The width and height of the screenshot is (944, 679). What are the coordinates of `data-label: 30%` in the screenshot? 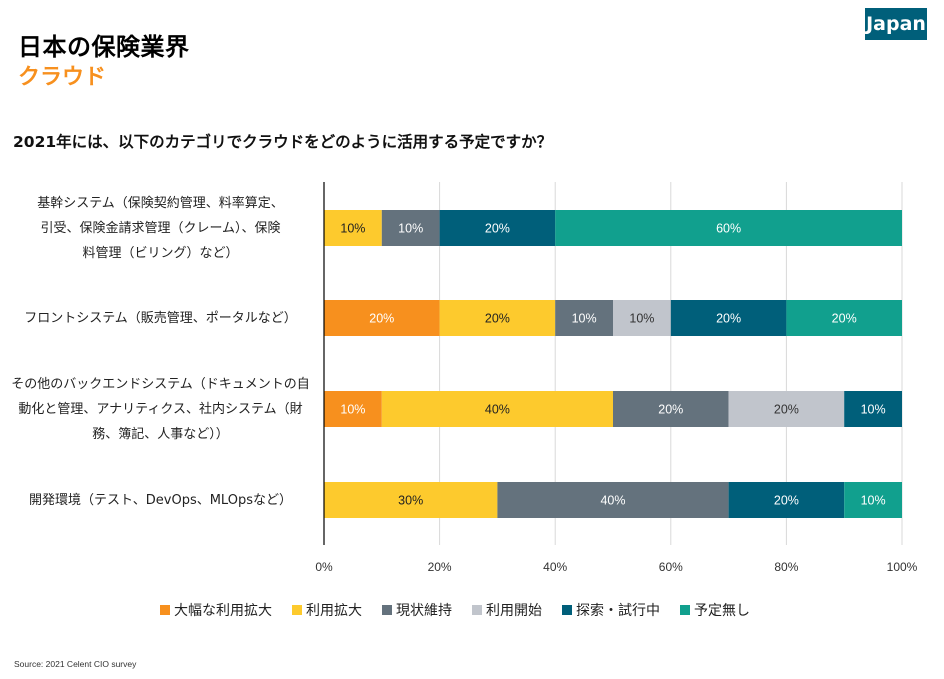 It's located at (410, 501).